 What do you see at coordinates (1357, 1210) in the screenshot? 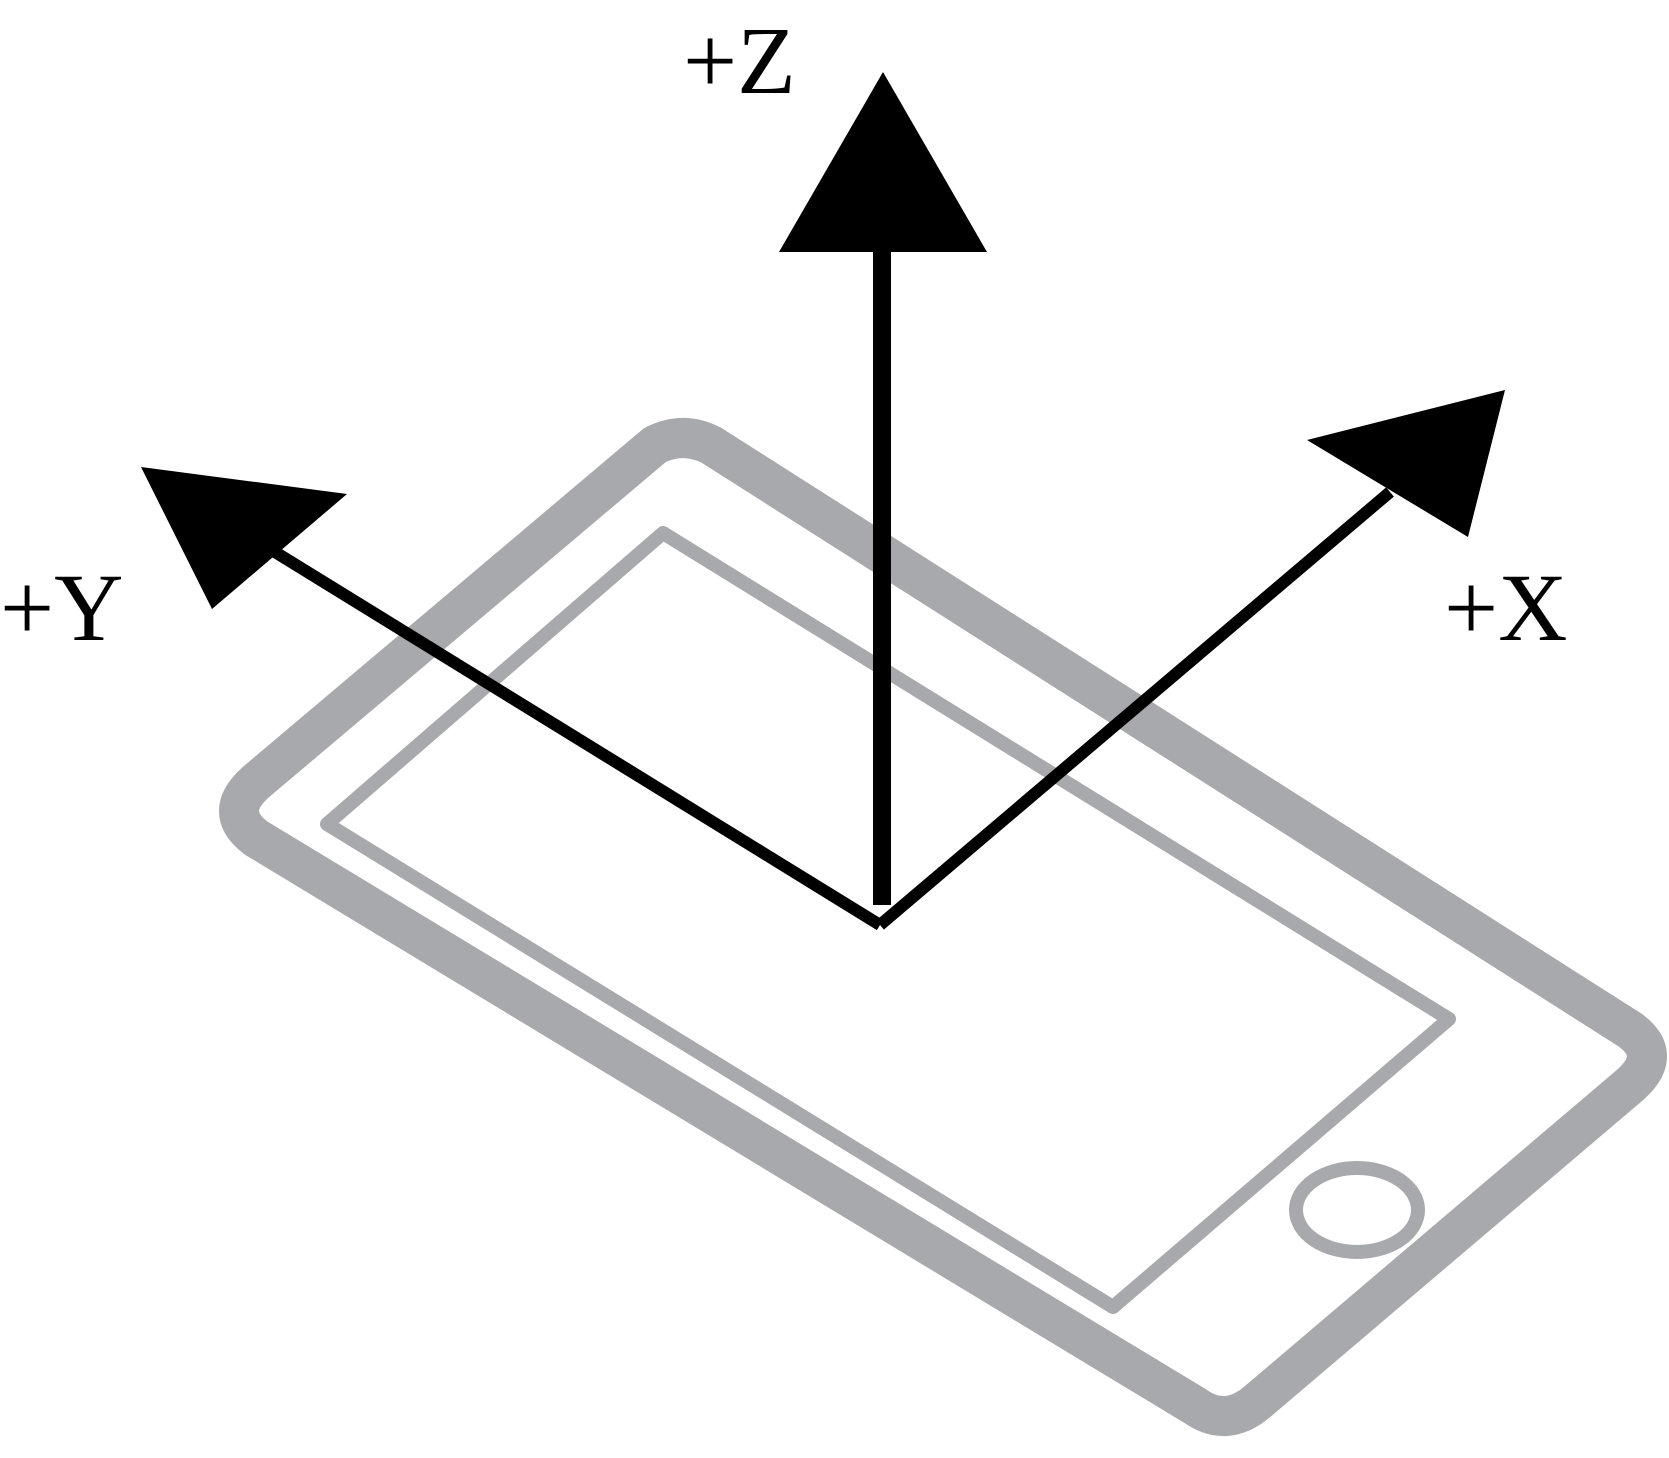
I see `home-button-icon` at bounding box center [1357, 1210].